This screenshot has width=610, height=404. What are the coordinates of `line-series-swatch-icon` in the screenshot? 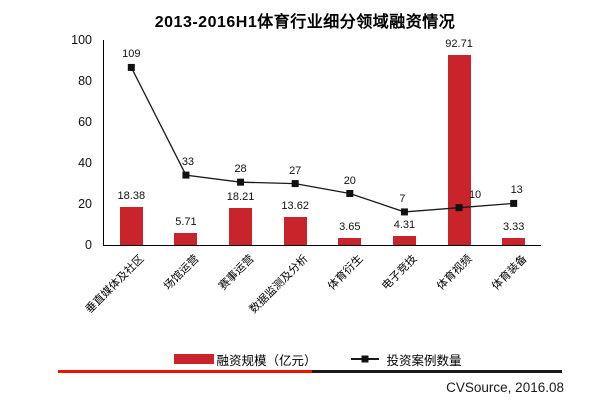 It's located at (364, 359).